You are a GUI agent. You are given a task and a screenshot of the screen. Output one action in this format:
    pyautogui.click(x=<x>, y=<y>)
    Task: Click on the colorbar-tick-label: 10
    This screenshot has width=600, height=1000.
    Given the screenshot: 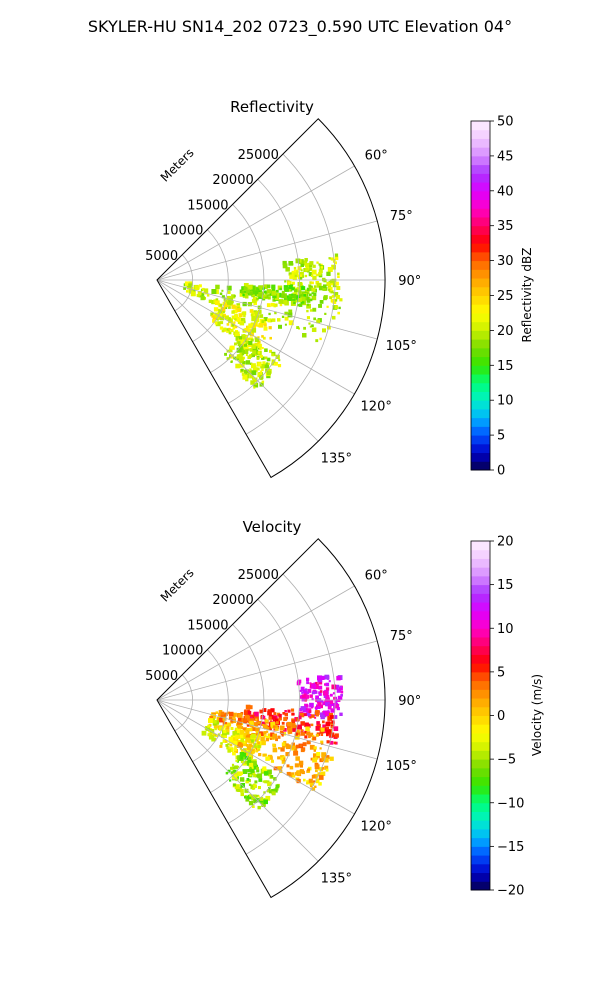 What is the action you would take?
    pyautogui.click(x=505, y=401)
    